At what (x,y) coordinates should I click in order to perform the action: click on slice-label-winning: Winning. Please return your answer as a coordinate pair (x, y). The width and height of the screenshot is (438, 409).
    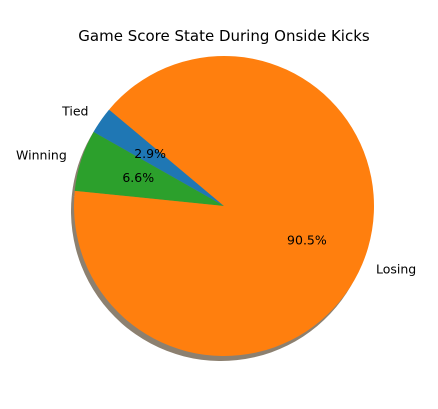
    Looking at the image, I should click on (41, 154).